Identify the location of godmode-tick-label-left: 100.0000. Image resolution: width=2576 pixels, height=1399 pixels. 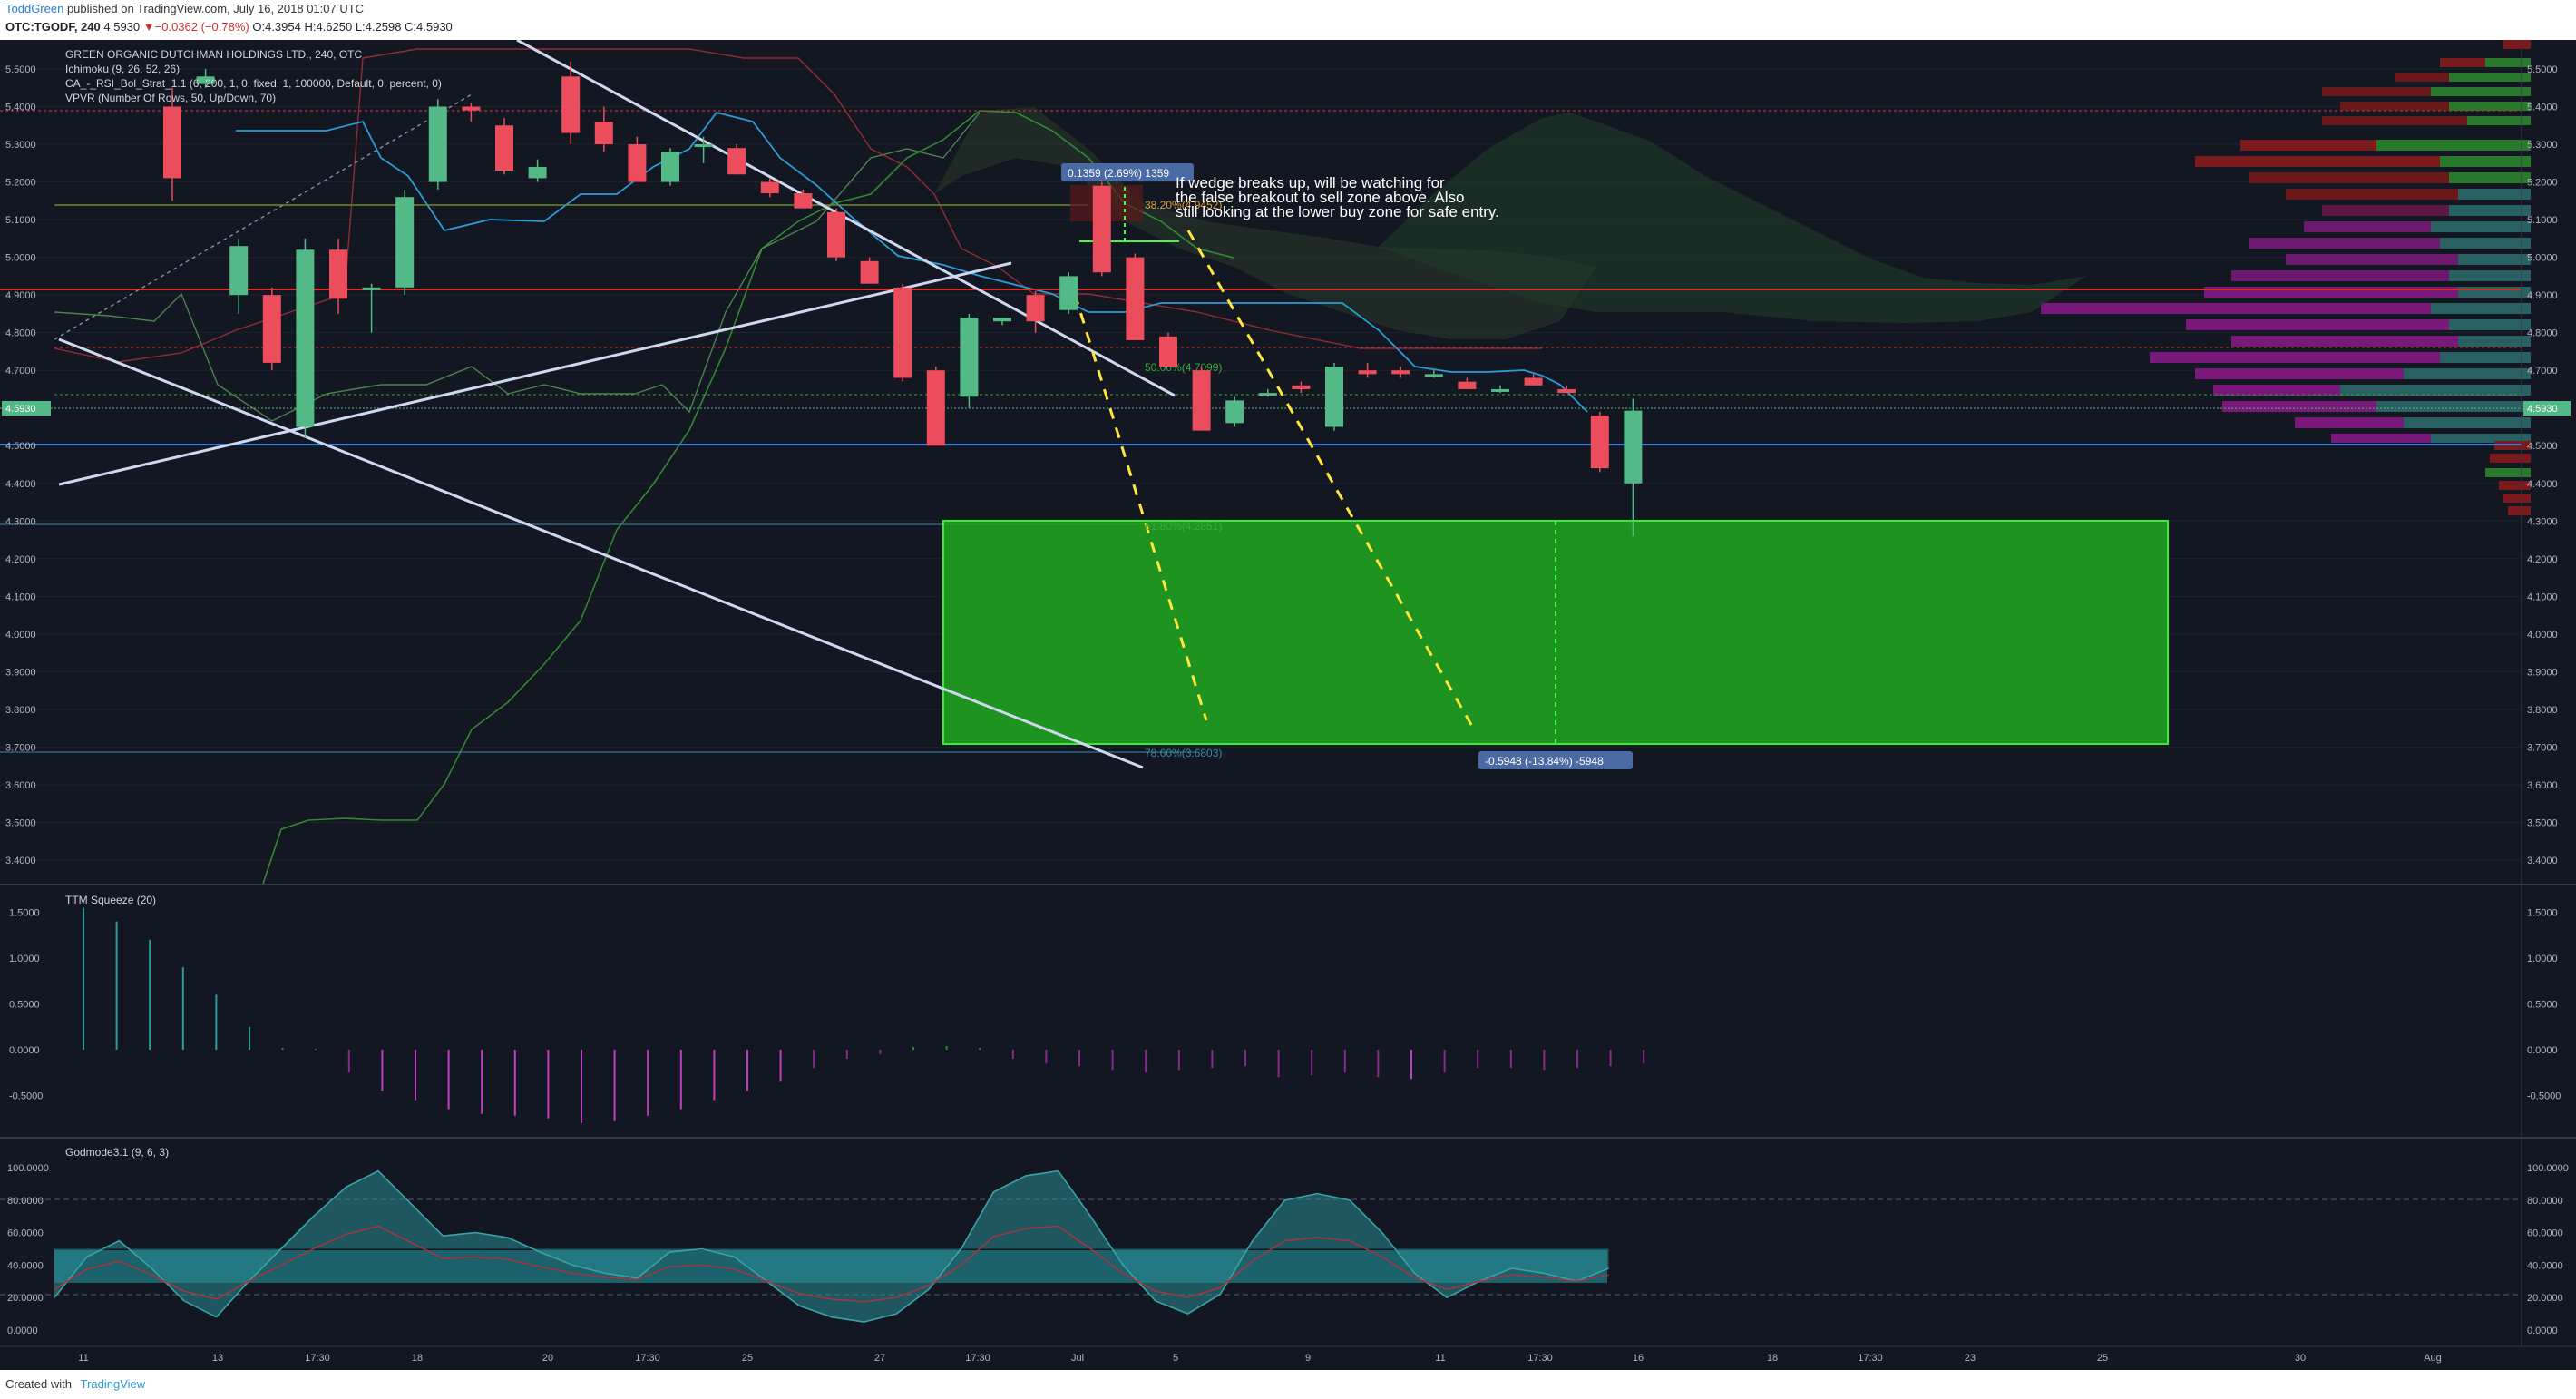
(28, 1168).